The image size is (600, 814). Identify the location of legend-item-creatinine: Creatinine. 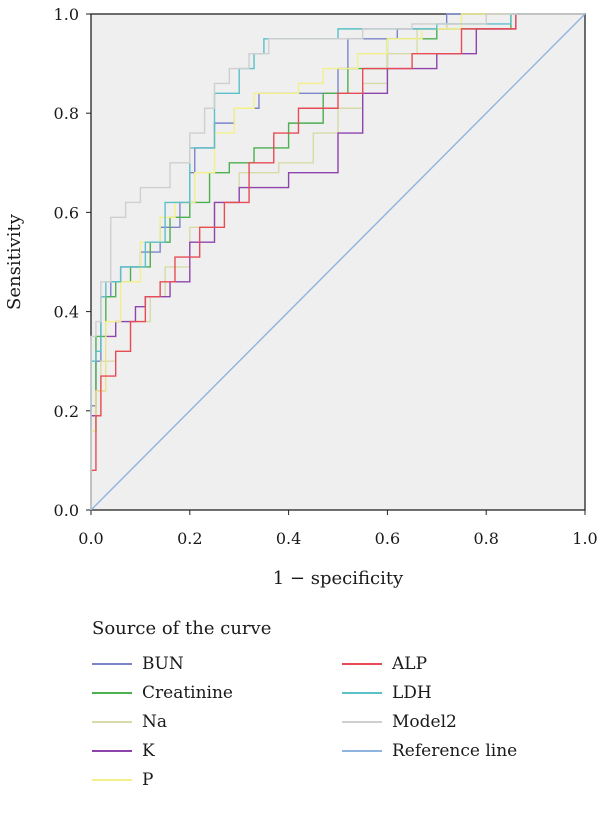
(217, 692).